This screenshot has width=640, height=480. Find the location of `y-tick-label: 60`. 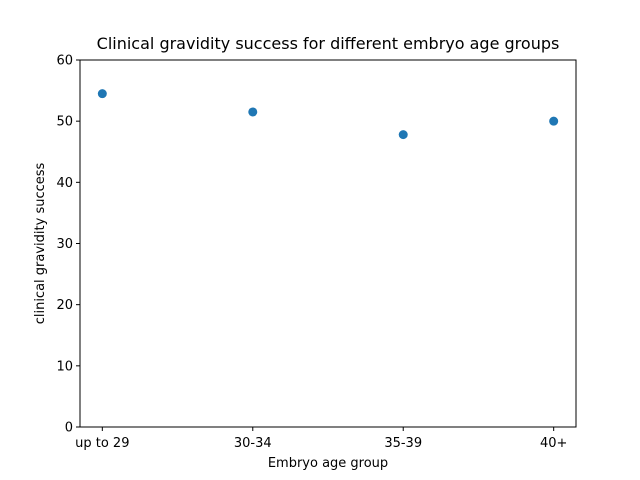

y-tick-label: 60 is located at coordinates (64, 61).